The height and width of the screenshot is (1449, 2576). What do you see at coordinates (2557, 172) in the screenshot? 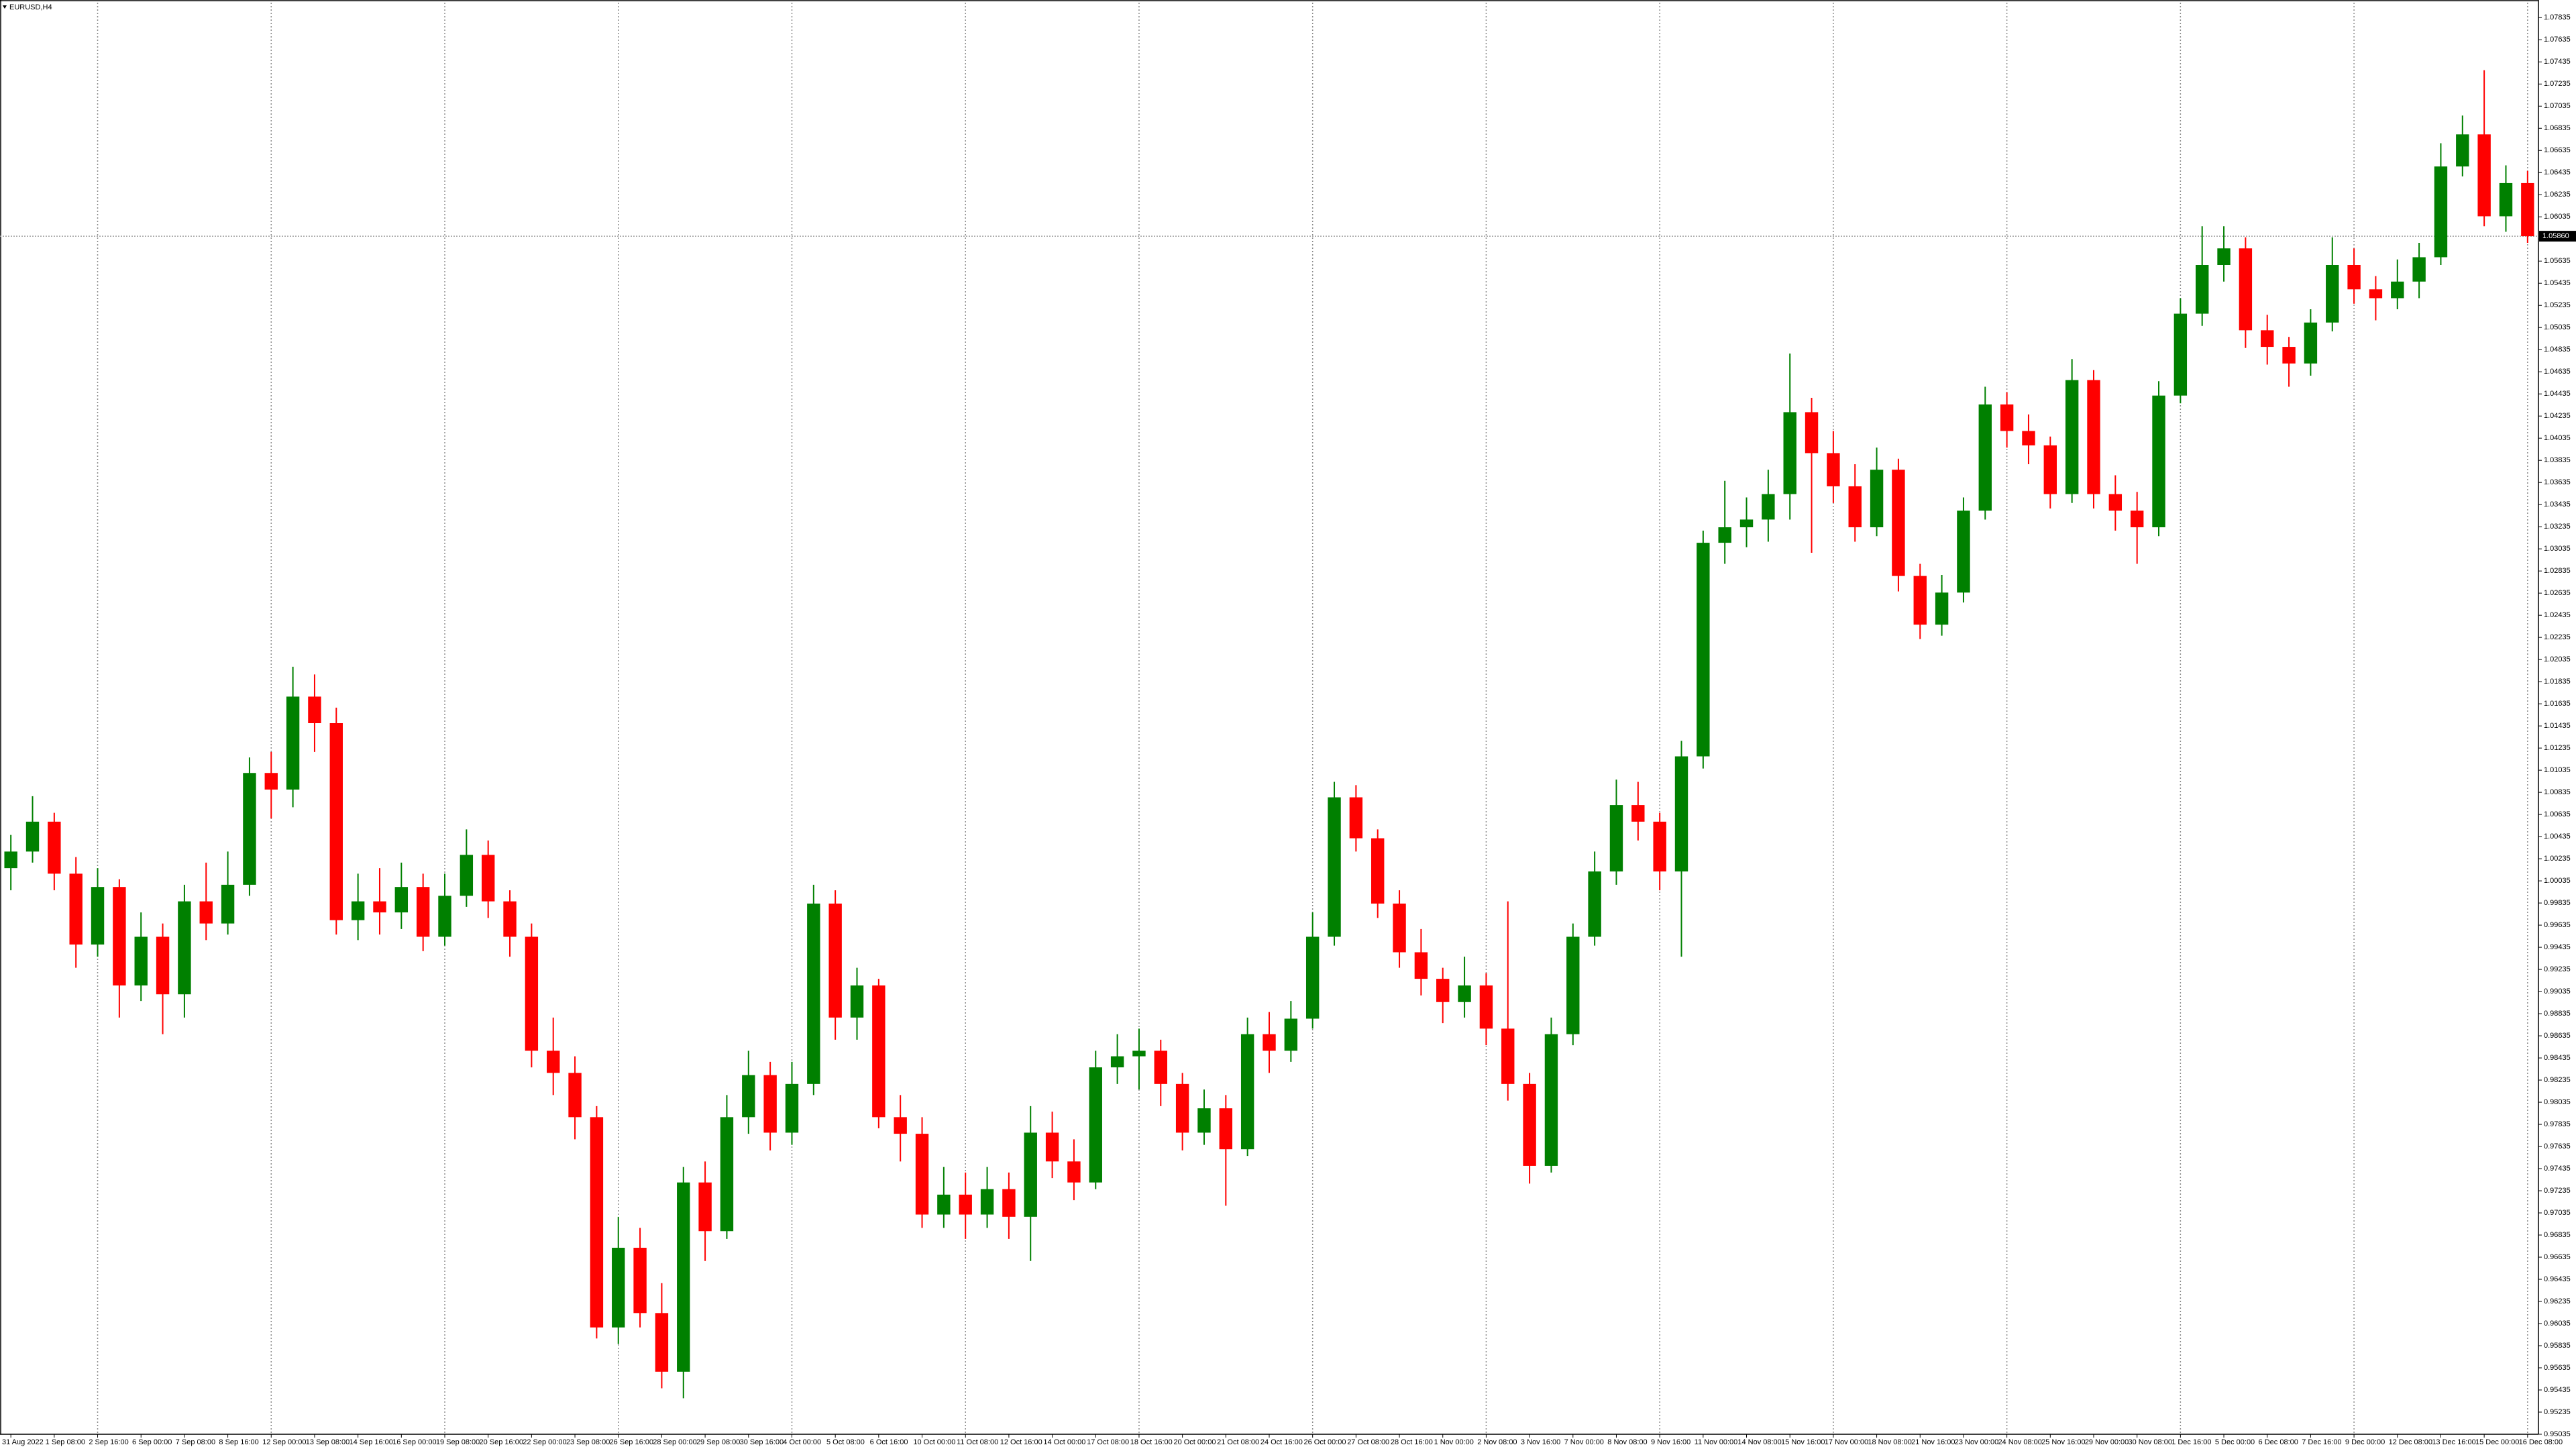
I see `y-tick-label: 1.06435` at bounding box center [2557, 172].